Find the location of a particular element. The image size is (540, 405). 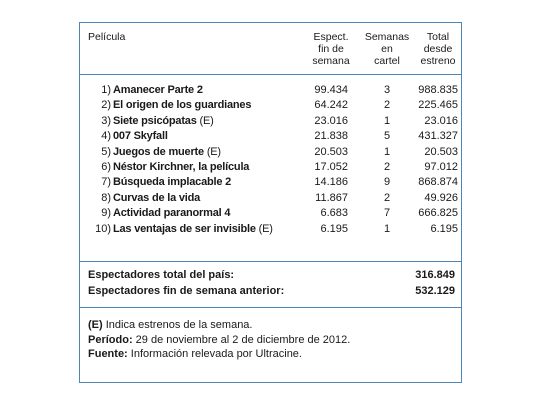

total-since-release: 431.327 is located at coordinates (438, 136).